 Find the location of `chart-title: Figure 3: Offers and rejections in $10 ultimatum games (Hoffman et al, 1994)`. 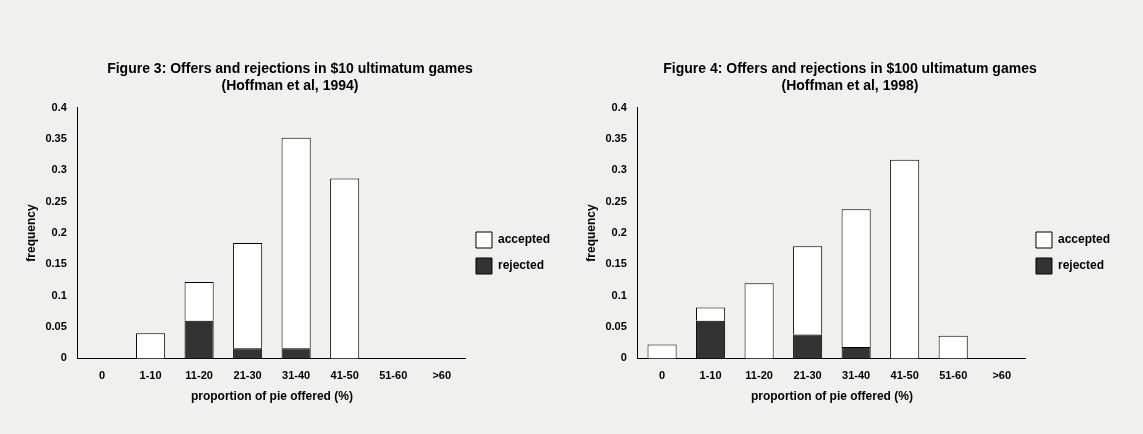

chart-title: Figure 3: Offers and rejections in $10 ultimatum games (Hoffman et al, 1994) is located at coordinates (290, 77).